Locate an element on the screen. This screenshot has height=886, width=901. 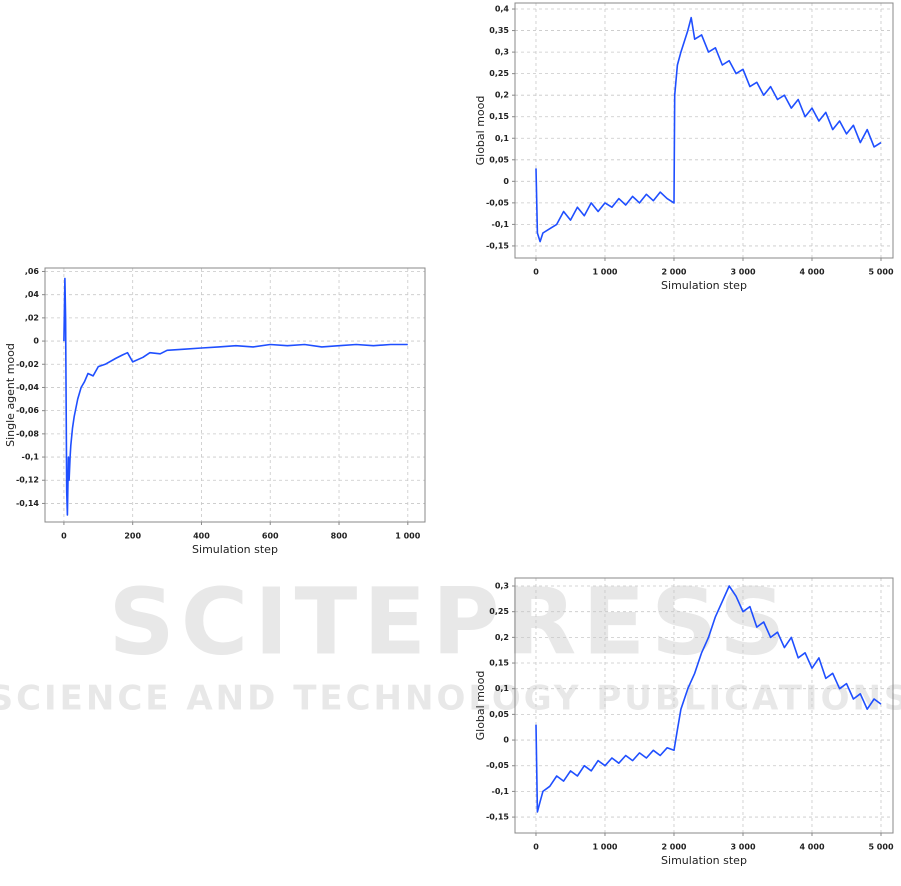
x-tick-label: 200 is located at coordinates (132, 536).